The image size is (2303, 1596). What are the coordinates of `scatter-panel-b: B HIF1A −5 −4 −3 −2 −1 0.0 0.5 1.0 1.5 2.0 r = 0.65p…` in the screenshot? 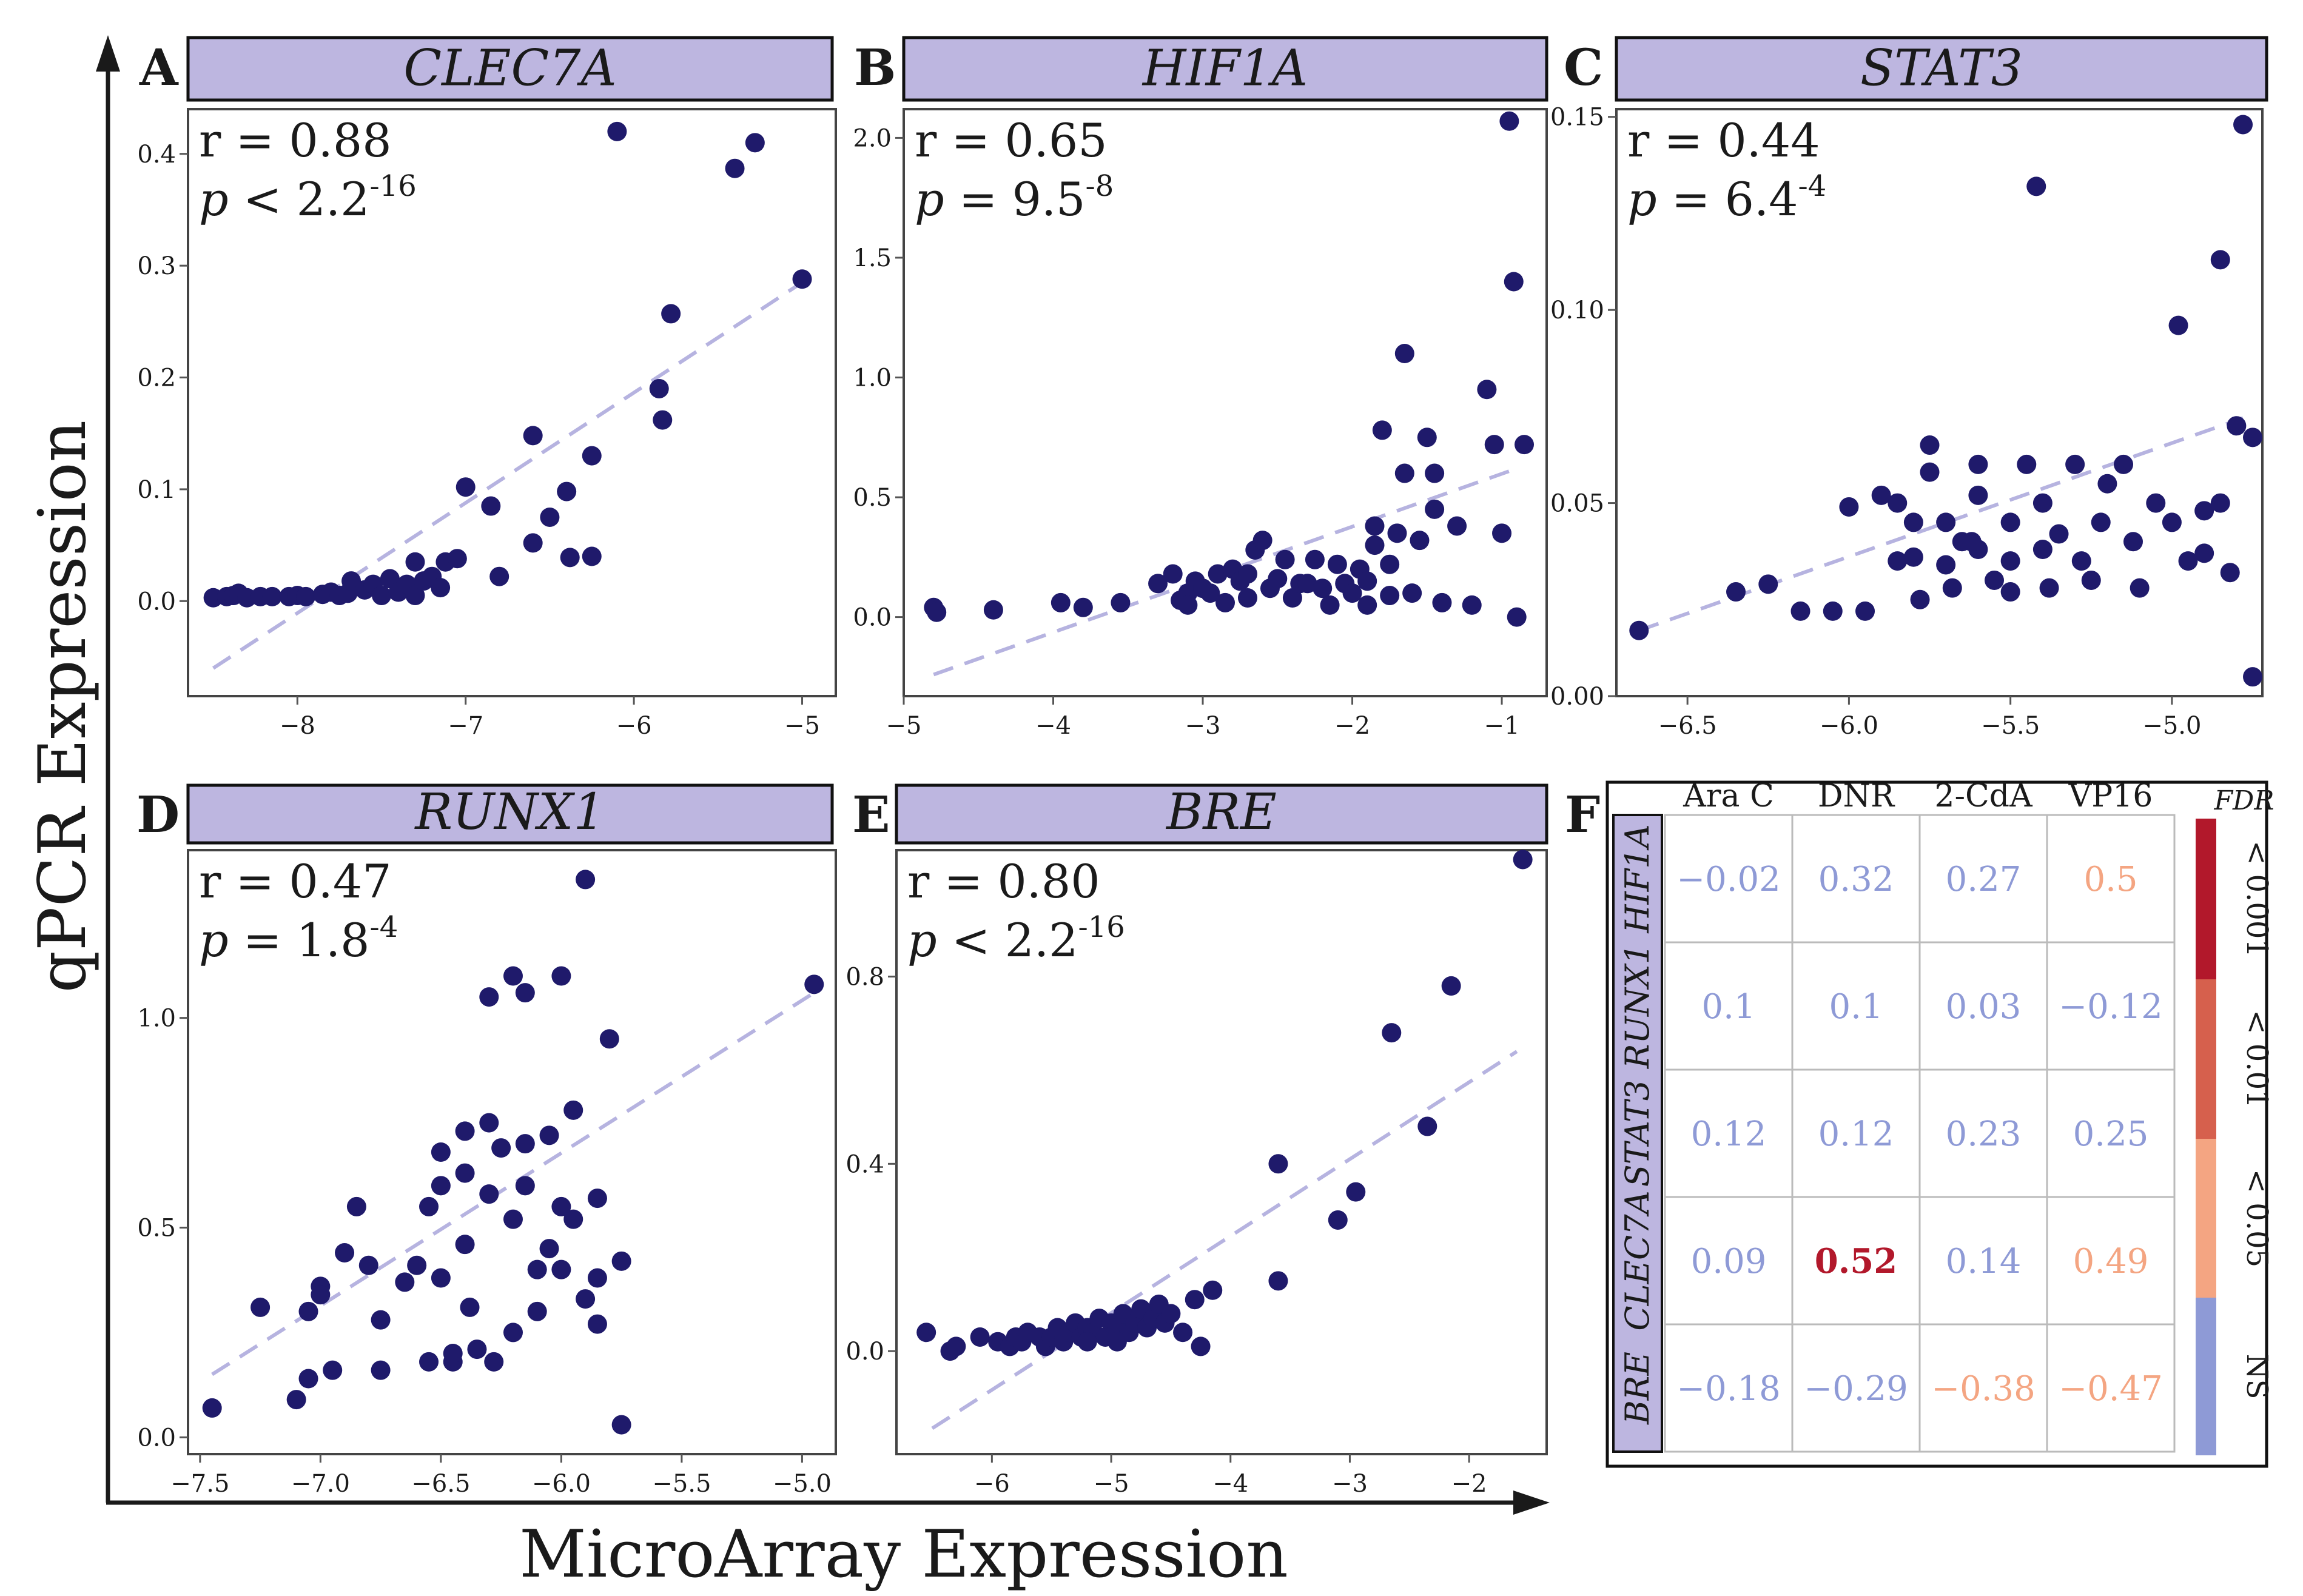 It's located at (1200, 388).